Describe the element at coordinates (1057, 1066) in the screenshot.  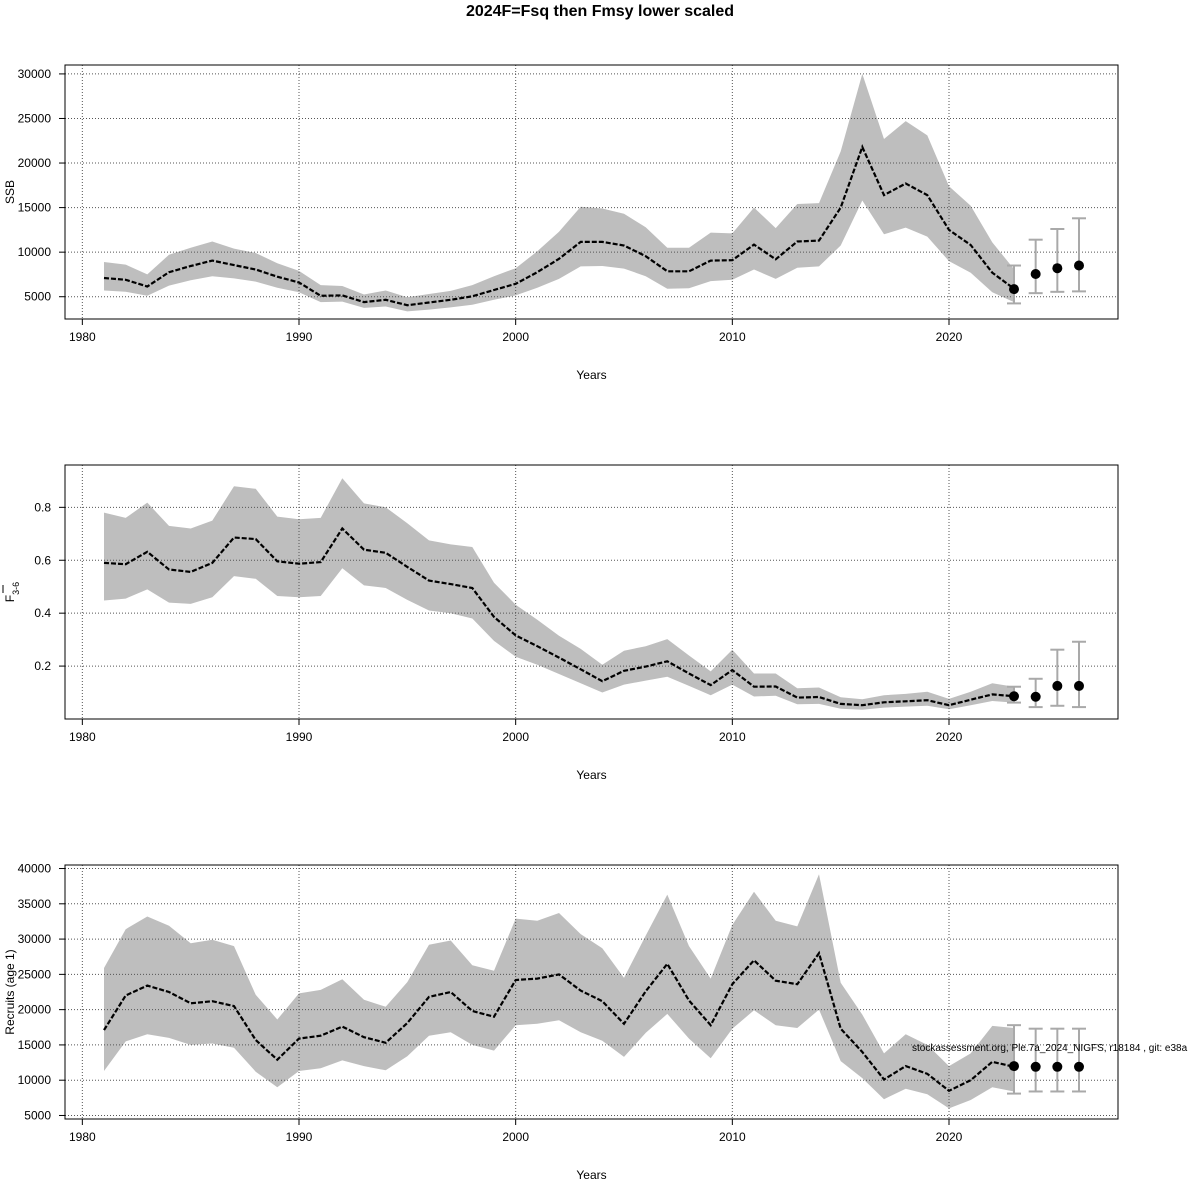
I see `recruits-forecast-point-2025` at that location.